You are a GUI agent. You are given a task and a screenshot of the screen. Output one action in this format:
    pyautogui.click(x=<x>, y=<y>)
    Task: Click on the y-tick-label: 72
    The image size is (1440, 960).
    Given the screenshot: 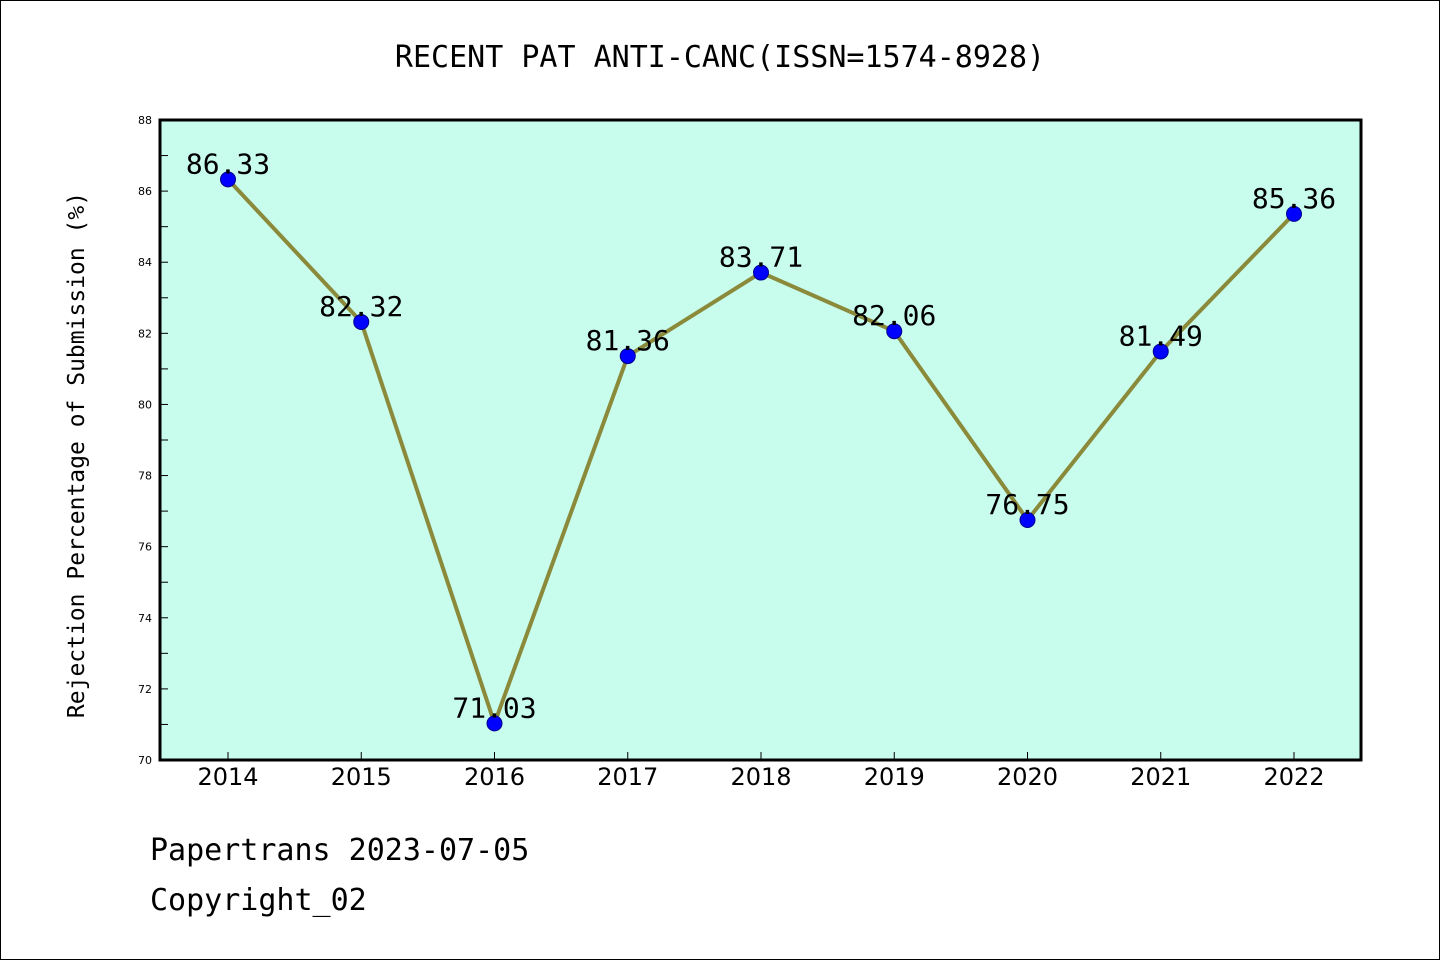 What is the action you would take?
    pyautogui.click(x=145, y=689)
    